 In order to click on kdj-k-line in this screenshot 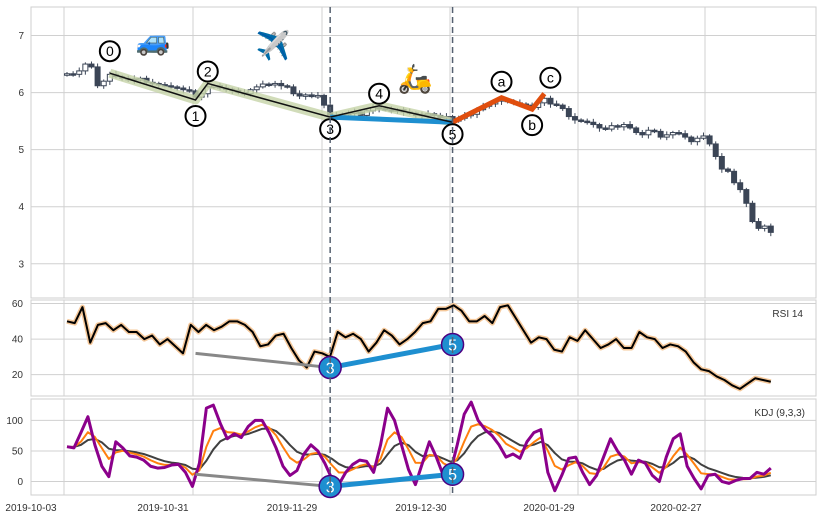, I will do `click(419, 452)`.